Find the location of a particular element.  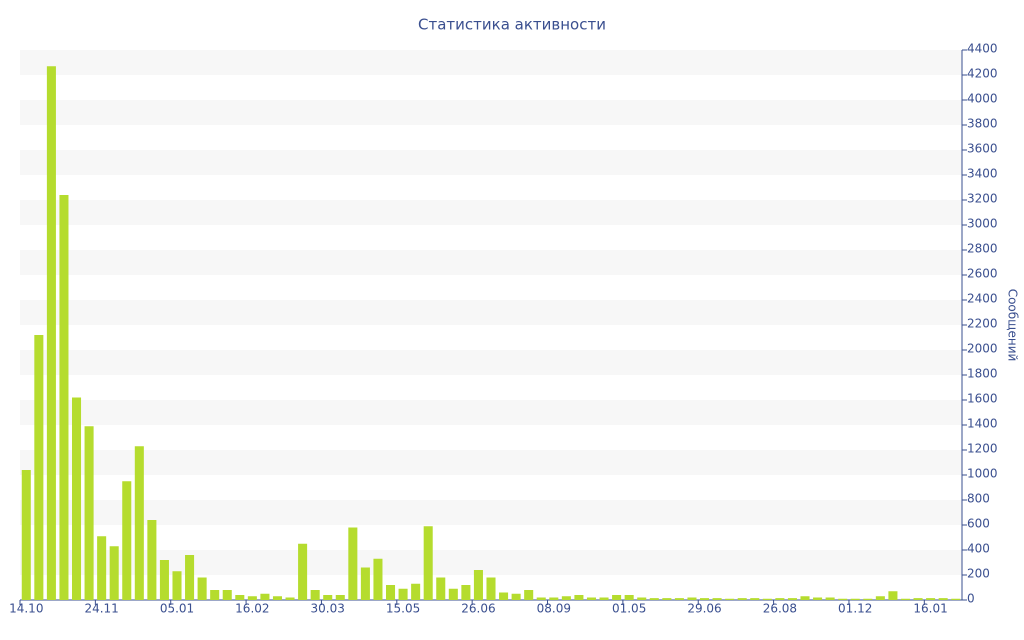

y-tick-label: 4000 is located at coordinates (982, 99).